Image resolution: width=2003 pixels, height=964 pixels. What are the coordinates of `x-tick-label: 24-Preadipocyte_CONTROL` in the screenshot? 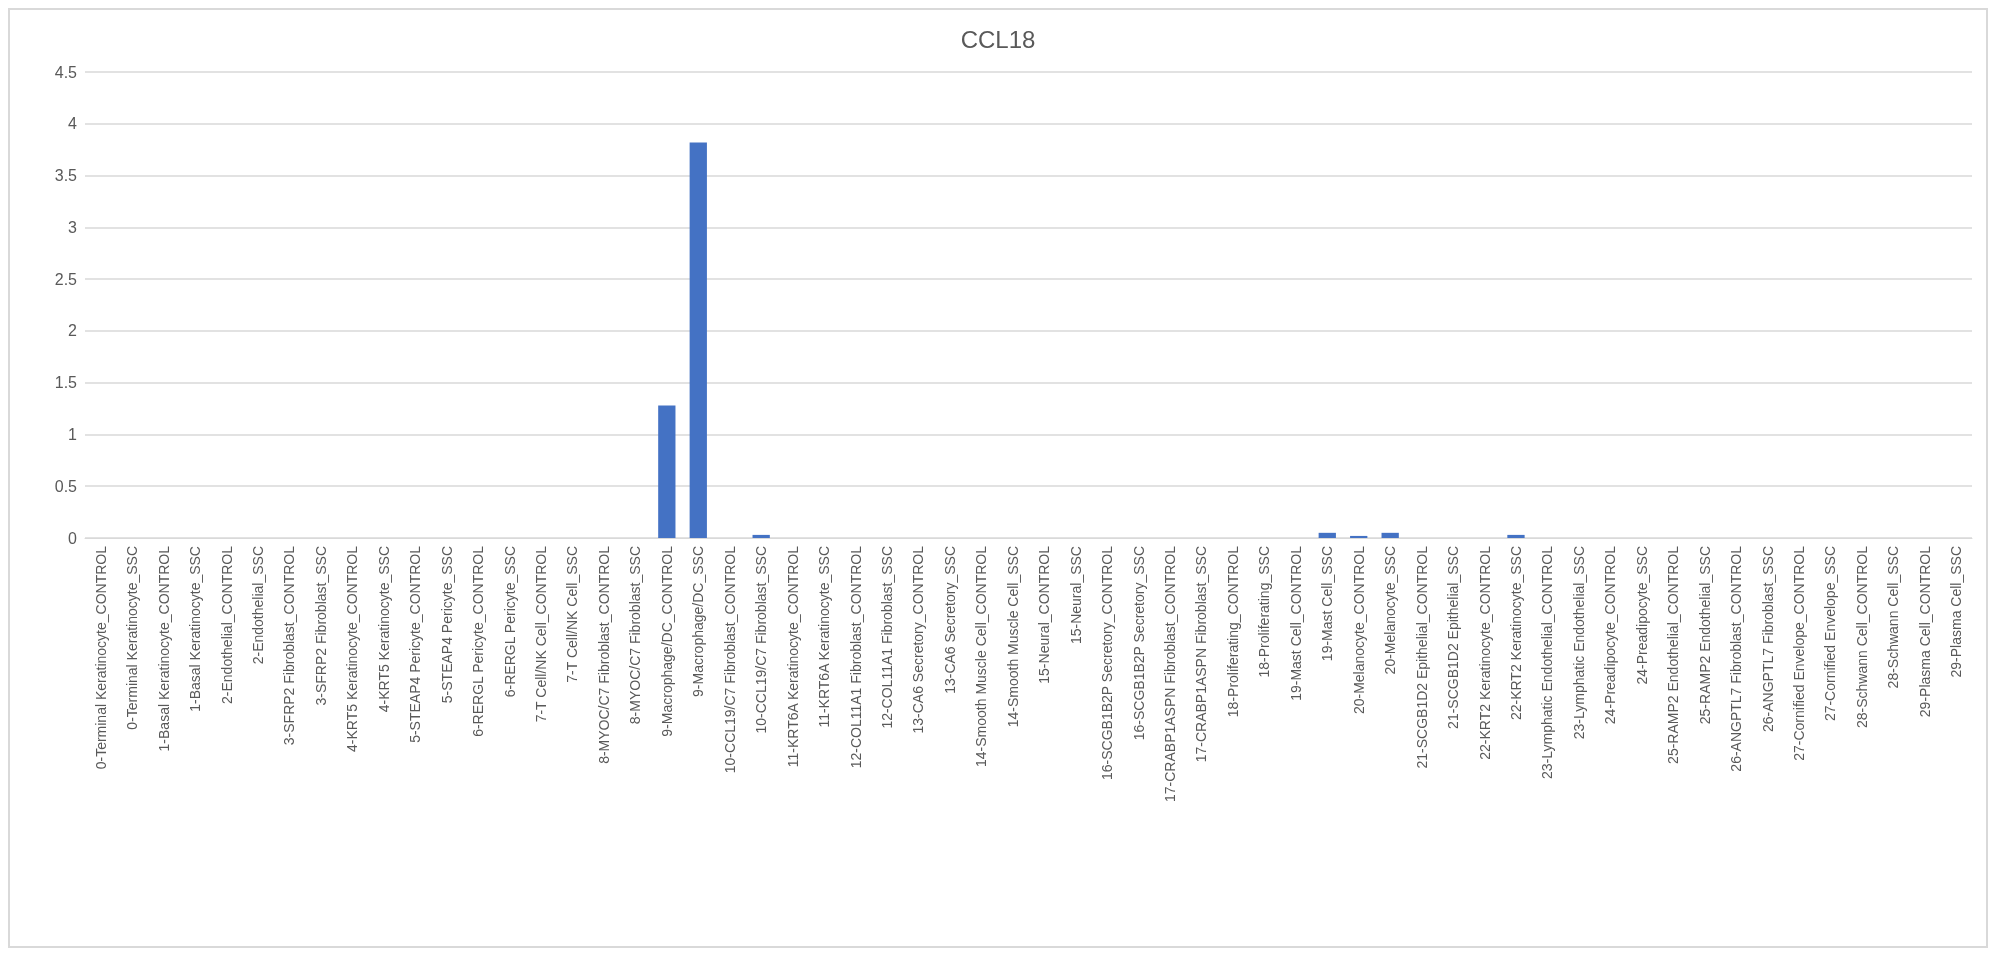 It's located at (1610, 635).